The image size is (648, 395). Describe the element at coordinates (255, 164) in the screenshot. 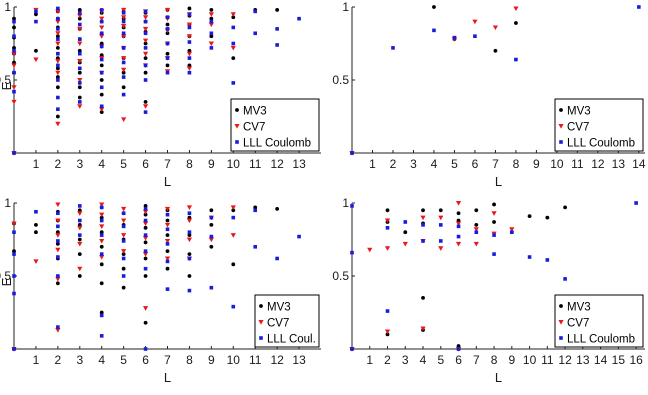

I see `x-tick-label: 11` at that location.